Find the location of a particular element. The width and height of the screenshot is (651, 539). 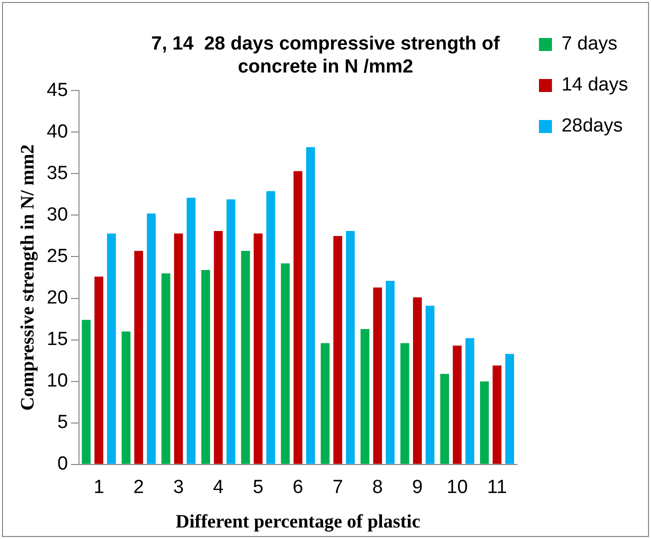

legend-label: 28days is located at coordinates (592, 126).